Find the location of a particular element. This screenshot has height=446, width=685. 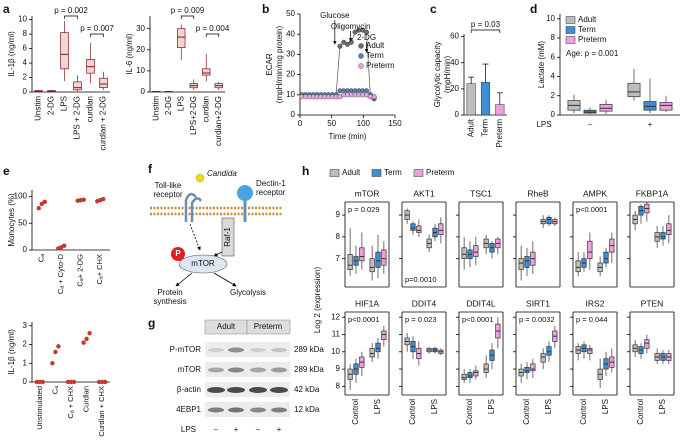

dectin-label: receptor is located at coordinates (271, 192).